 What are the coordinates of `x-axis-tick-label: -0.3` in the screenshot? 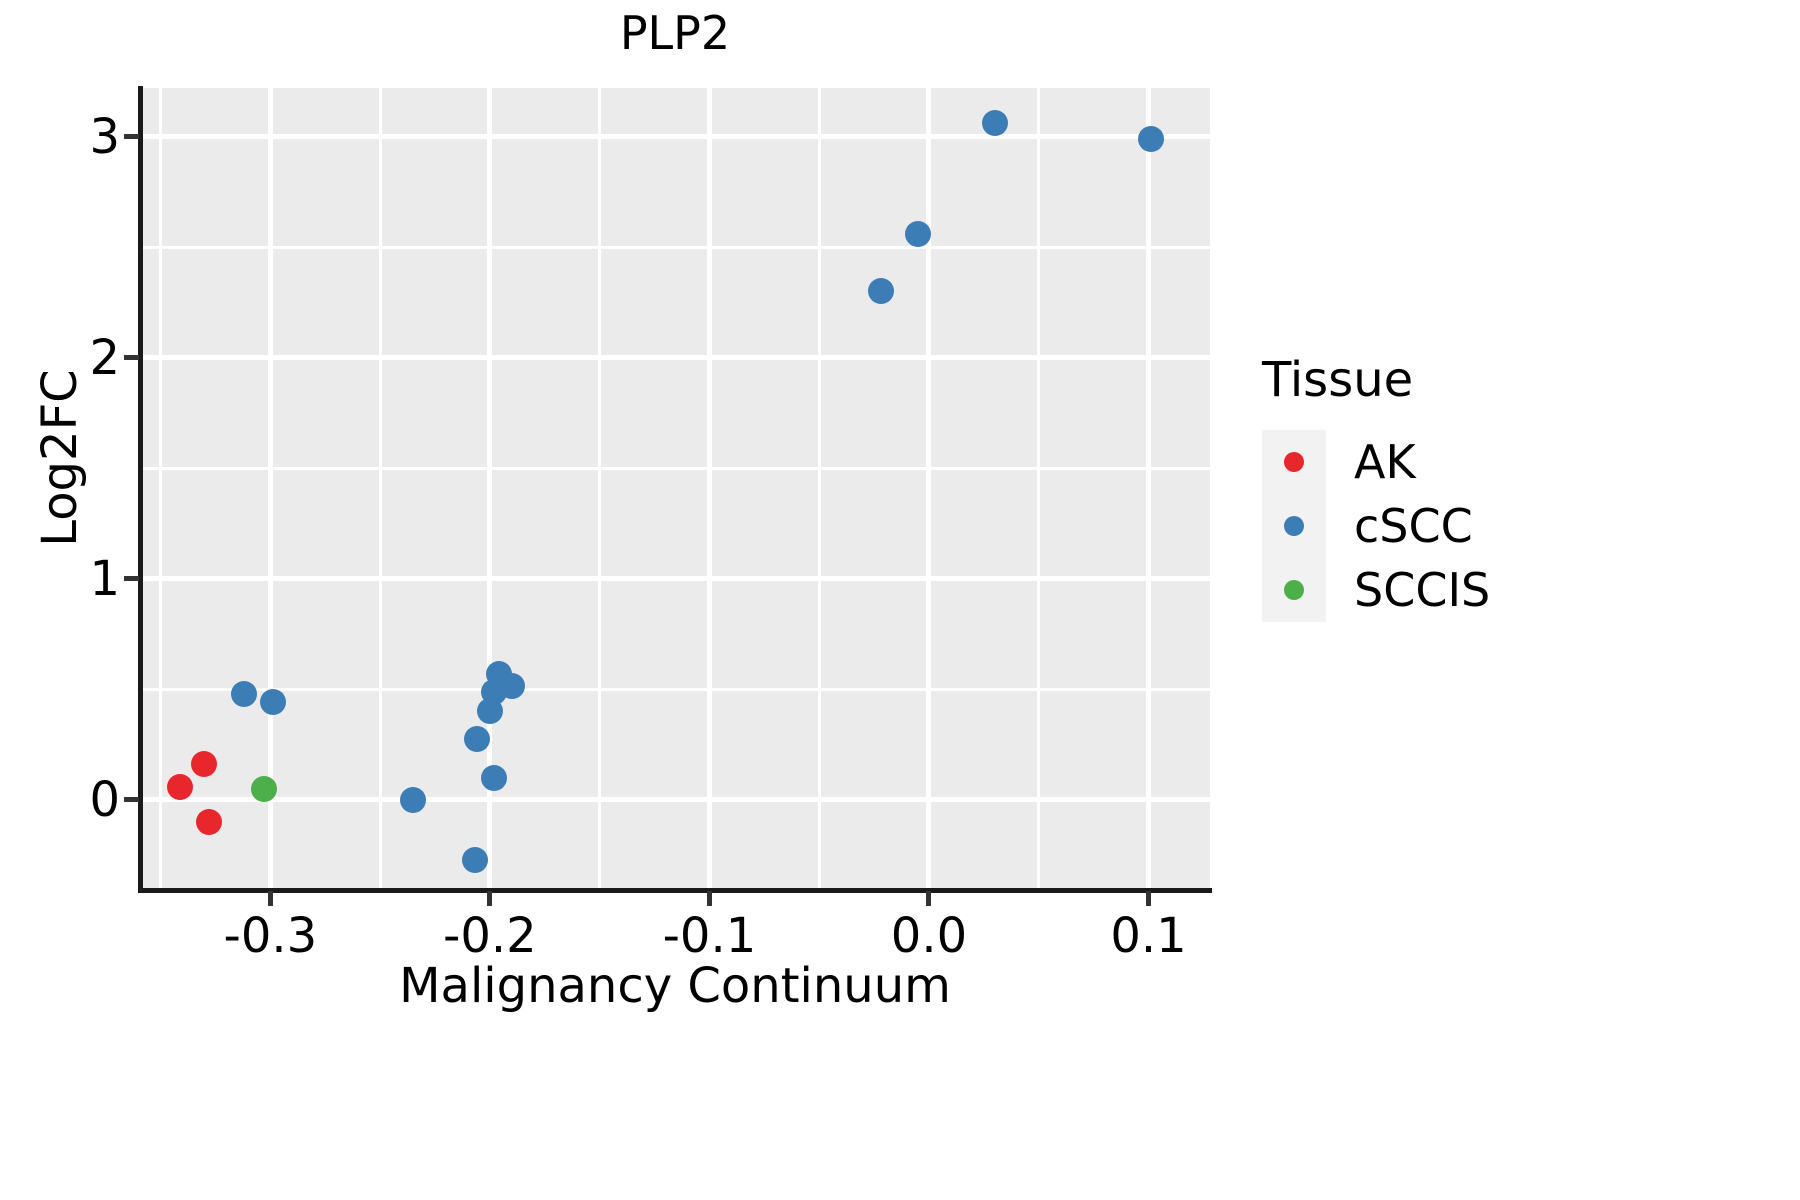 It's located at (270, 936).